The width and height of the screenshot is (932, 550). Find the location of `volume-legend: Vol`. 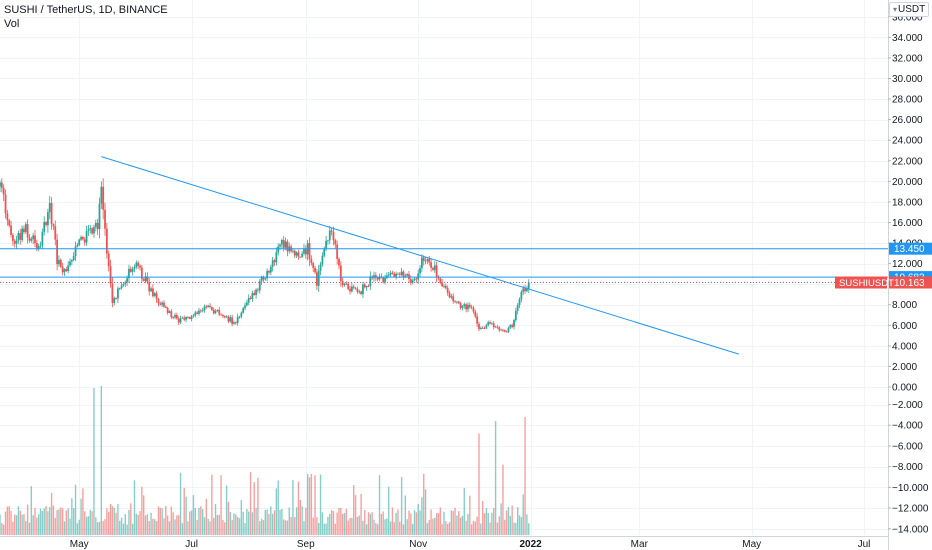

volume-legend: Vol is located at coordinates (12, 24).